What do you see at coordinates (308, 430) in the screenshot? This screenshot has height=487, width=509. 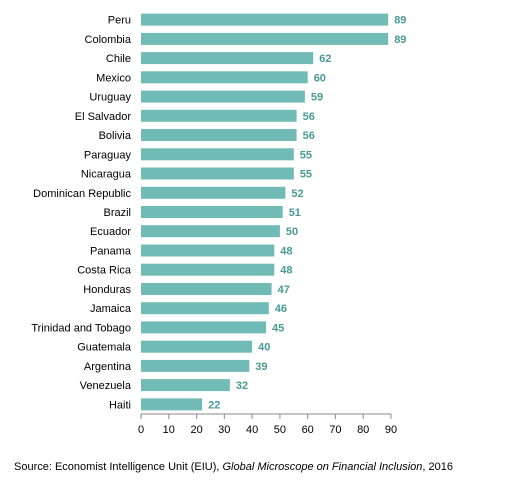 I see `x-tick-label: 60` at bounding box center [308, 430].